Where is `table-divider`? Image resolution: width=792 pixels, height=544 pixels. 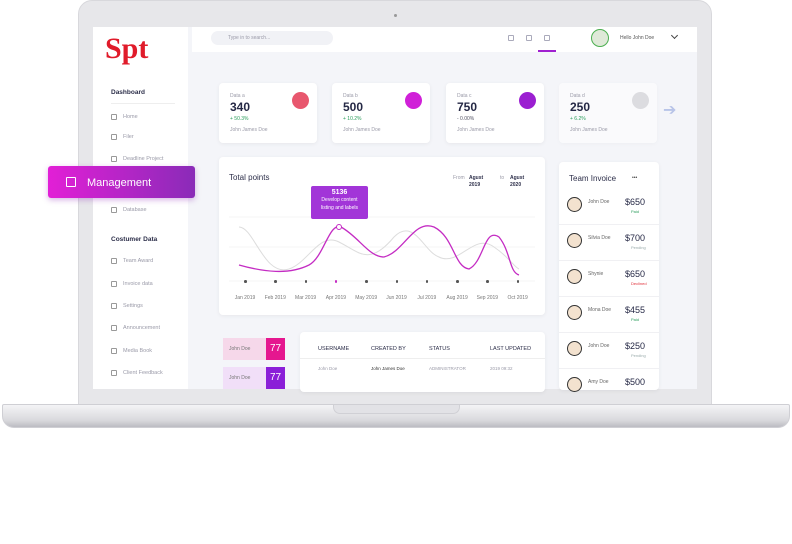
table-divider is located at coordinates (422, 358).